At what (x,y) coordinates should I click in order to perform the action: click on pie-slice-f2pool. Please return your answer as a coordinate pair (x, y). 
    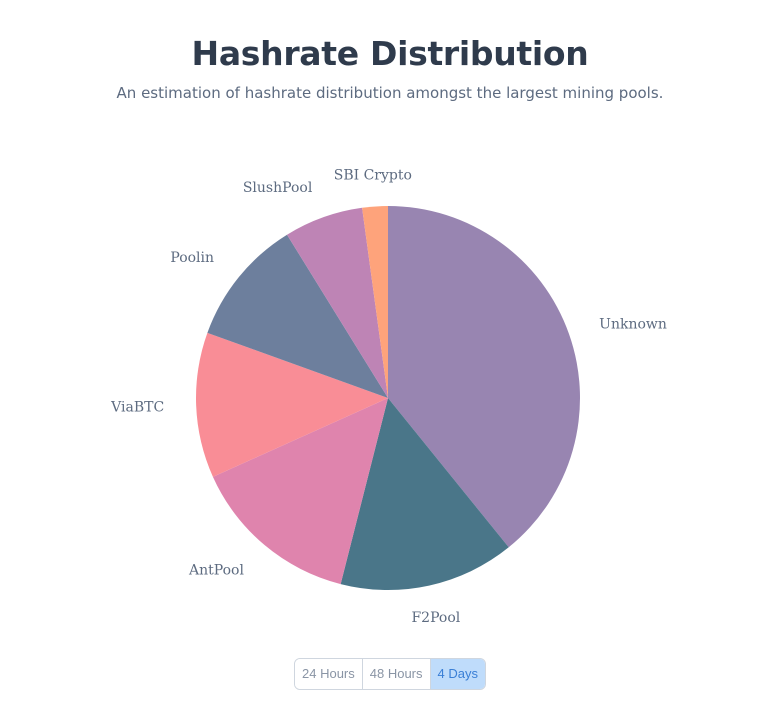
    Looking at the image, I should click on (424, 494).